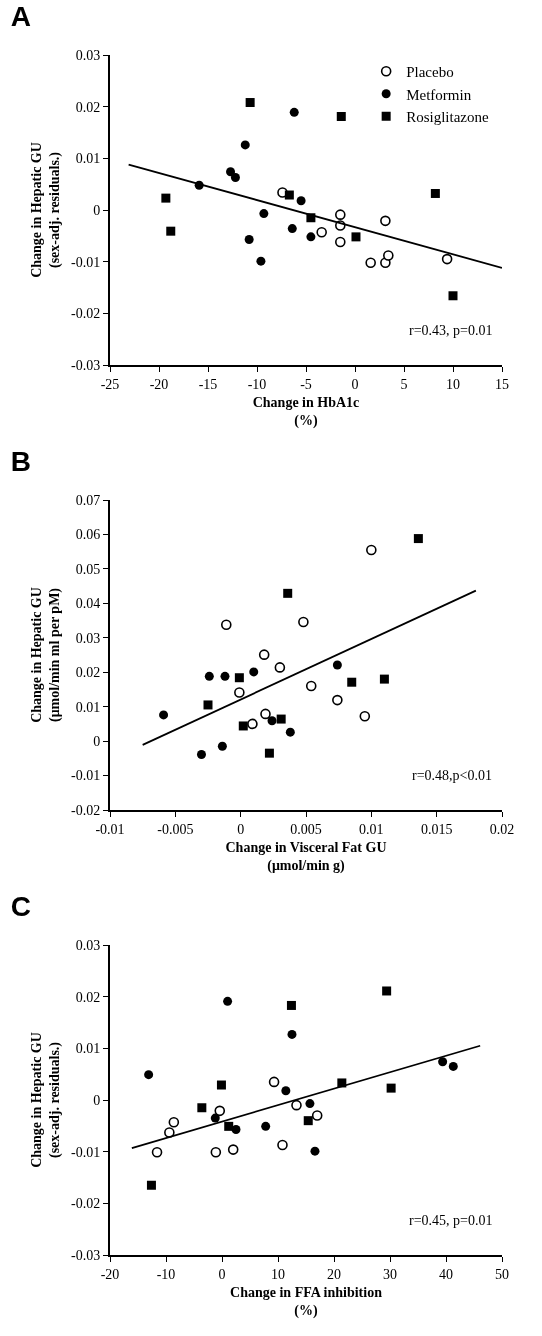 This screenshot has height=1336, width=542. I want to click on legend-label: Metformin, so click(439, 94).